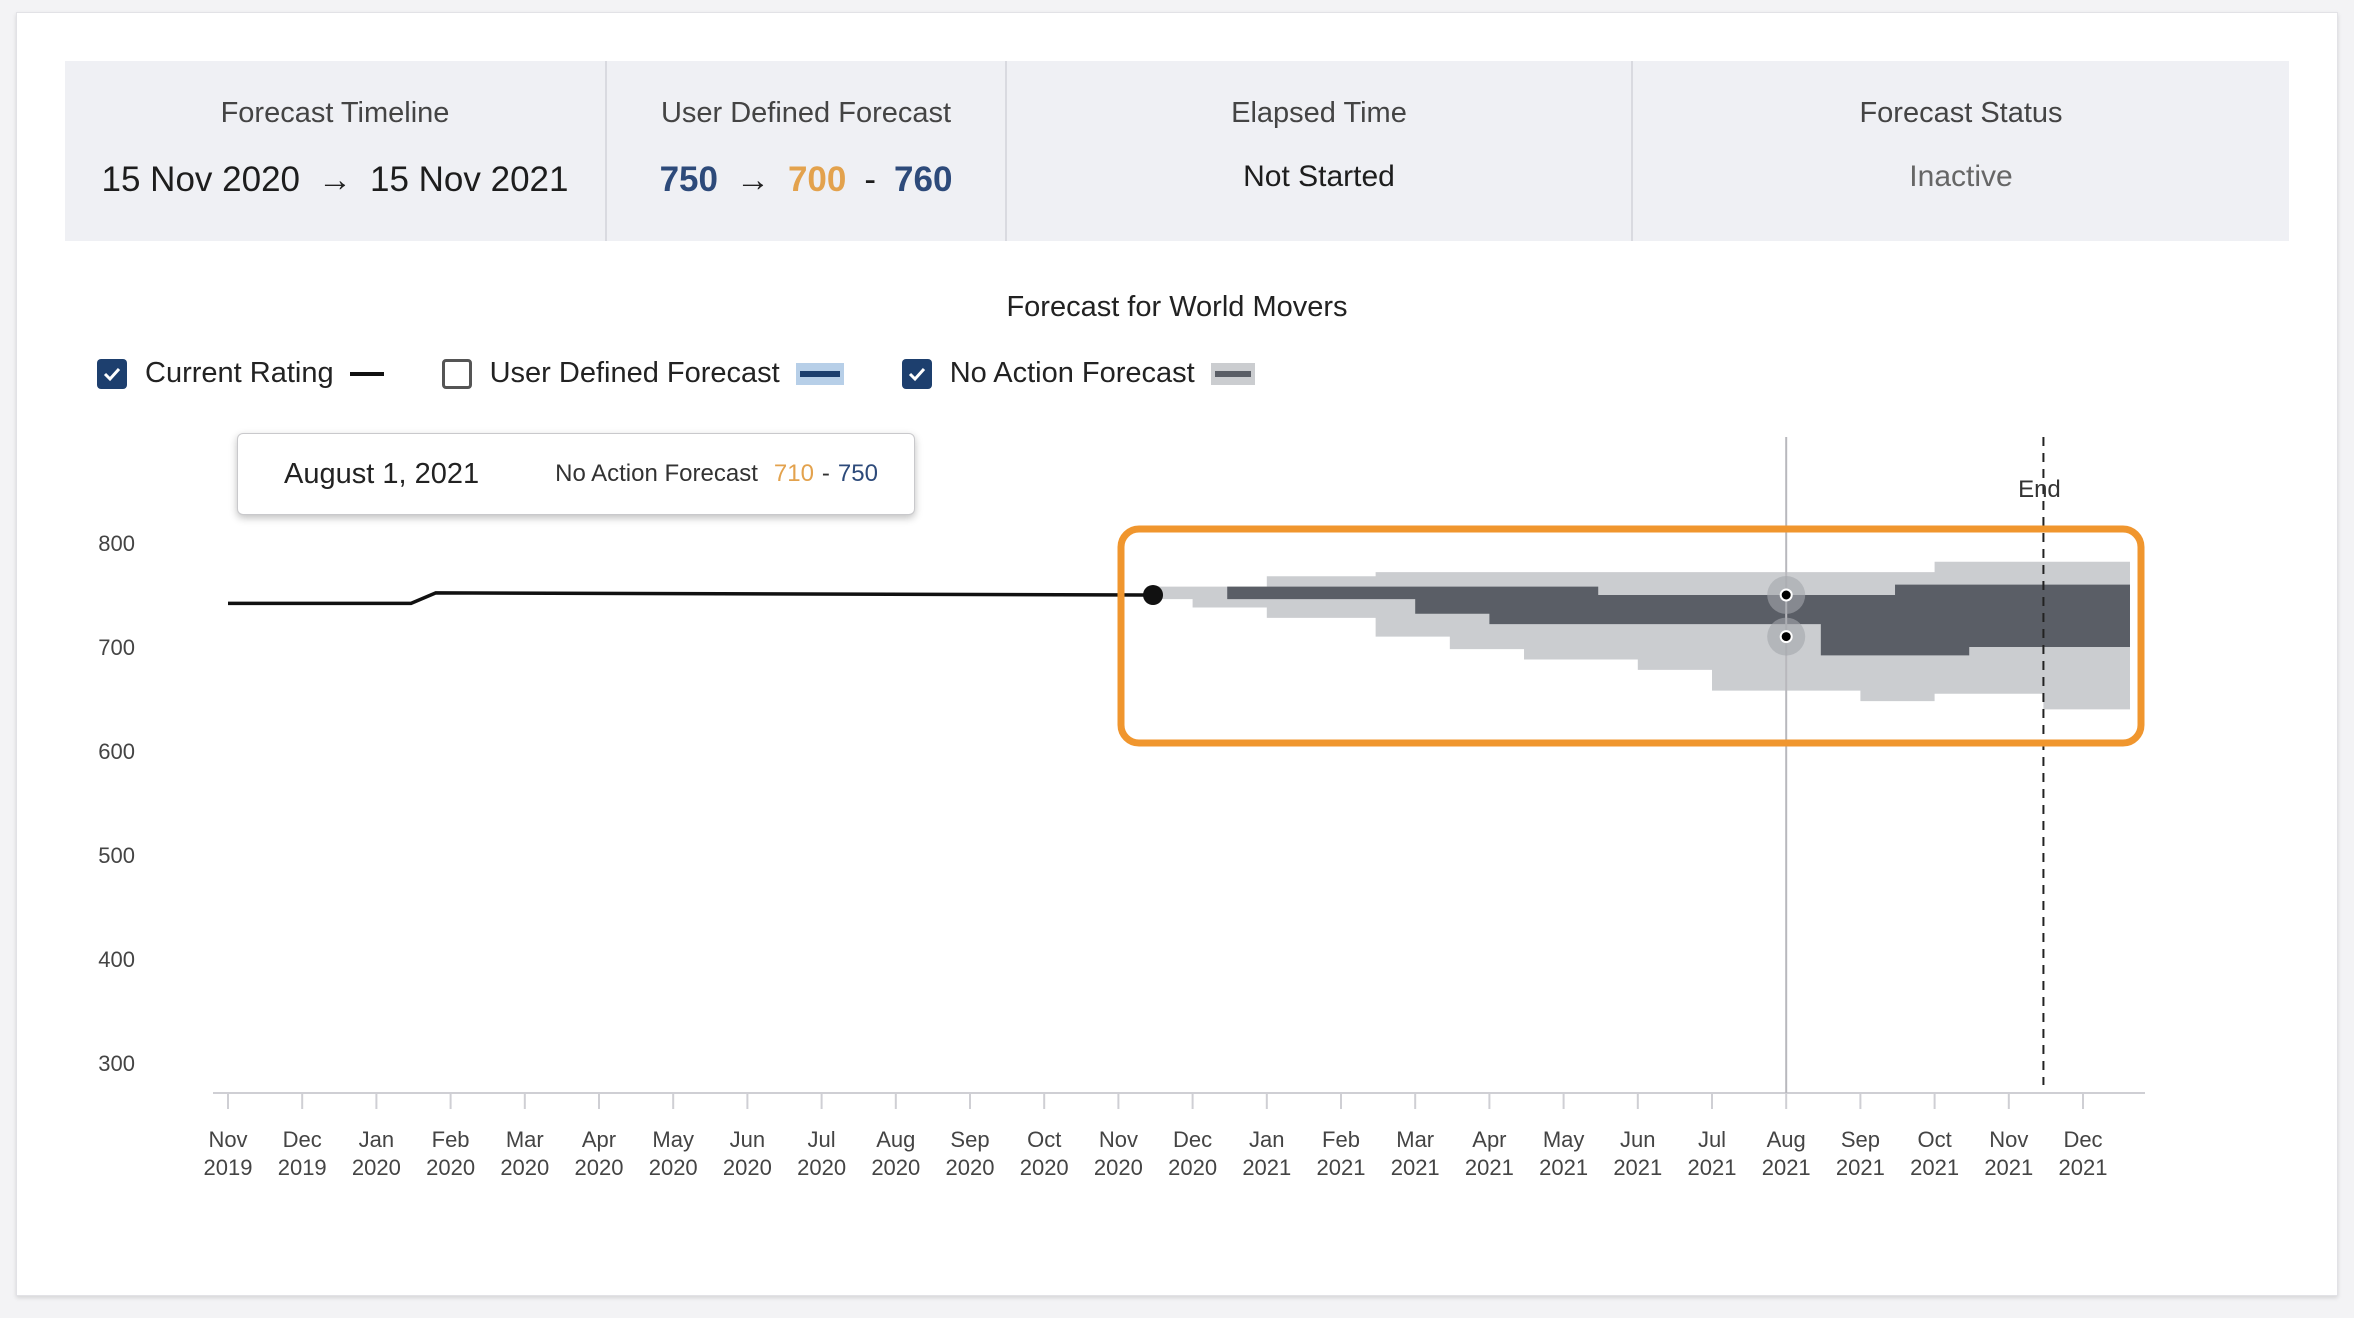 Image resolution: width=2354 pixels, height=1318 pixels. What do you see at coordinates (1072, 373) in the screenshot?
I see `no-action-forecast-legend-label: No Action Forecast` at bounding box center [1072, 373].